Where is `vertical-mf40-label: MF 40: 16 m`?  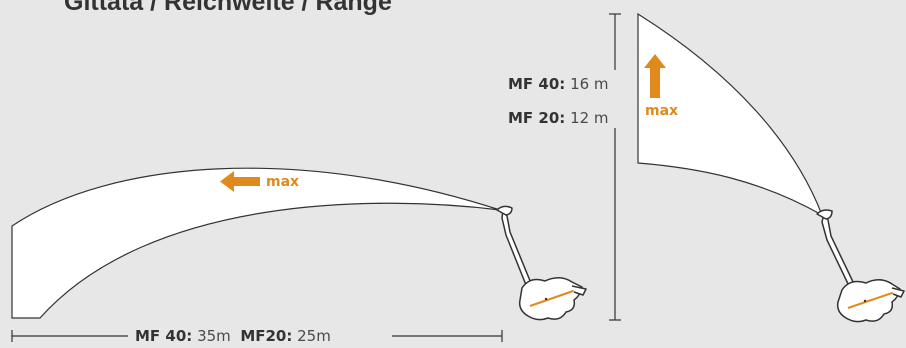
vertical-mf40-label: MF 40: 16 m is located at coordinates (558, 84).